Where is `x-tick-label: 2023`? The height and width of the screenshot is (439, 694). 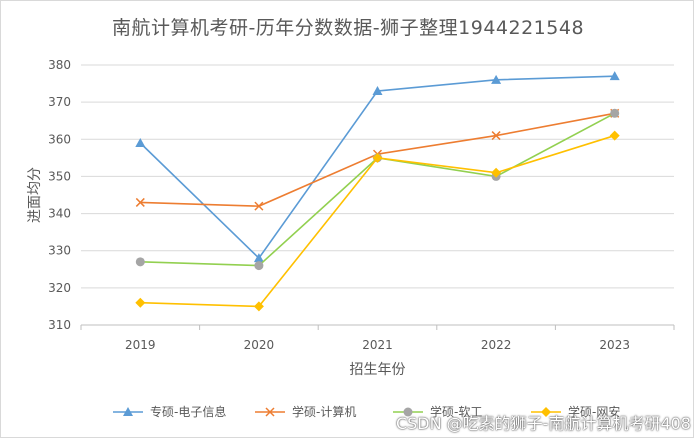
x-tick-label: 2023 is located at coordinates (614, 345).